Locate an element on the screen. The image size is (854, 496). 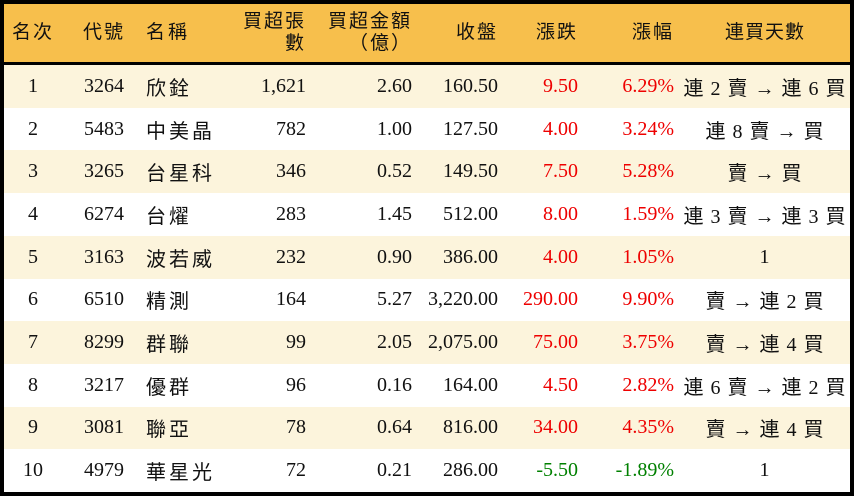
col-header-amount: 買超金額 （億） is located at coordinates (369, 32).